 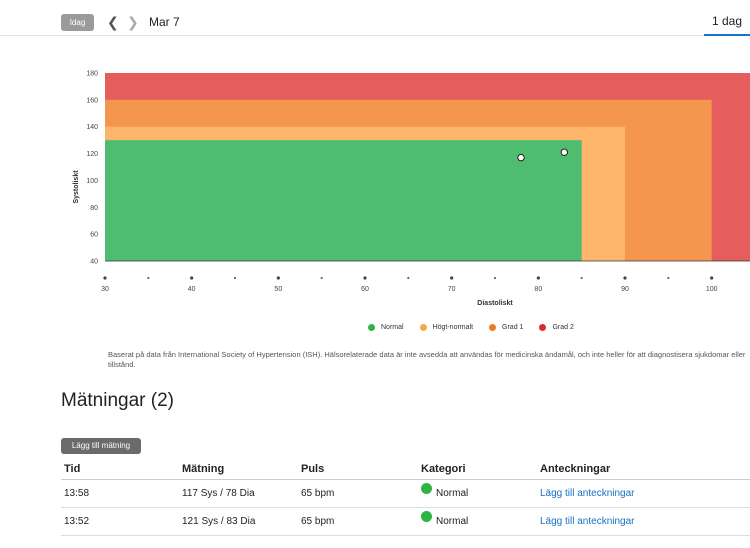 What do you see at coordinates (94, 208) in the screenshot?
I see `y-tick-label: 80` at bounding box center [94, 208].